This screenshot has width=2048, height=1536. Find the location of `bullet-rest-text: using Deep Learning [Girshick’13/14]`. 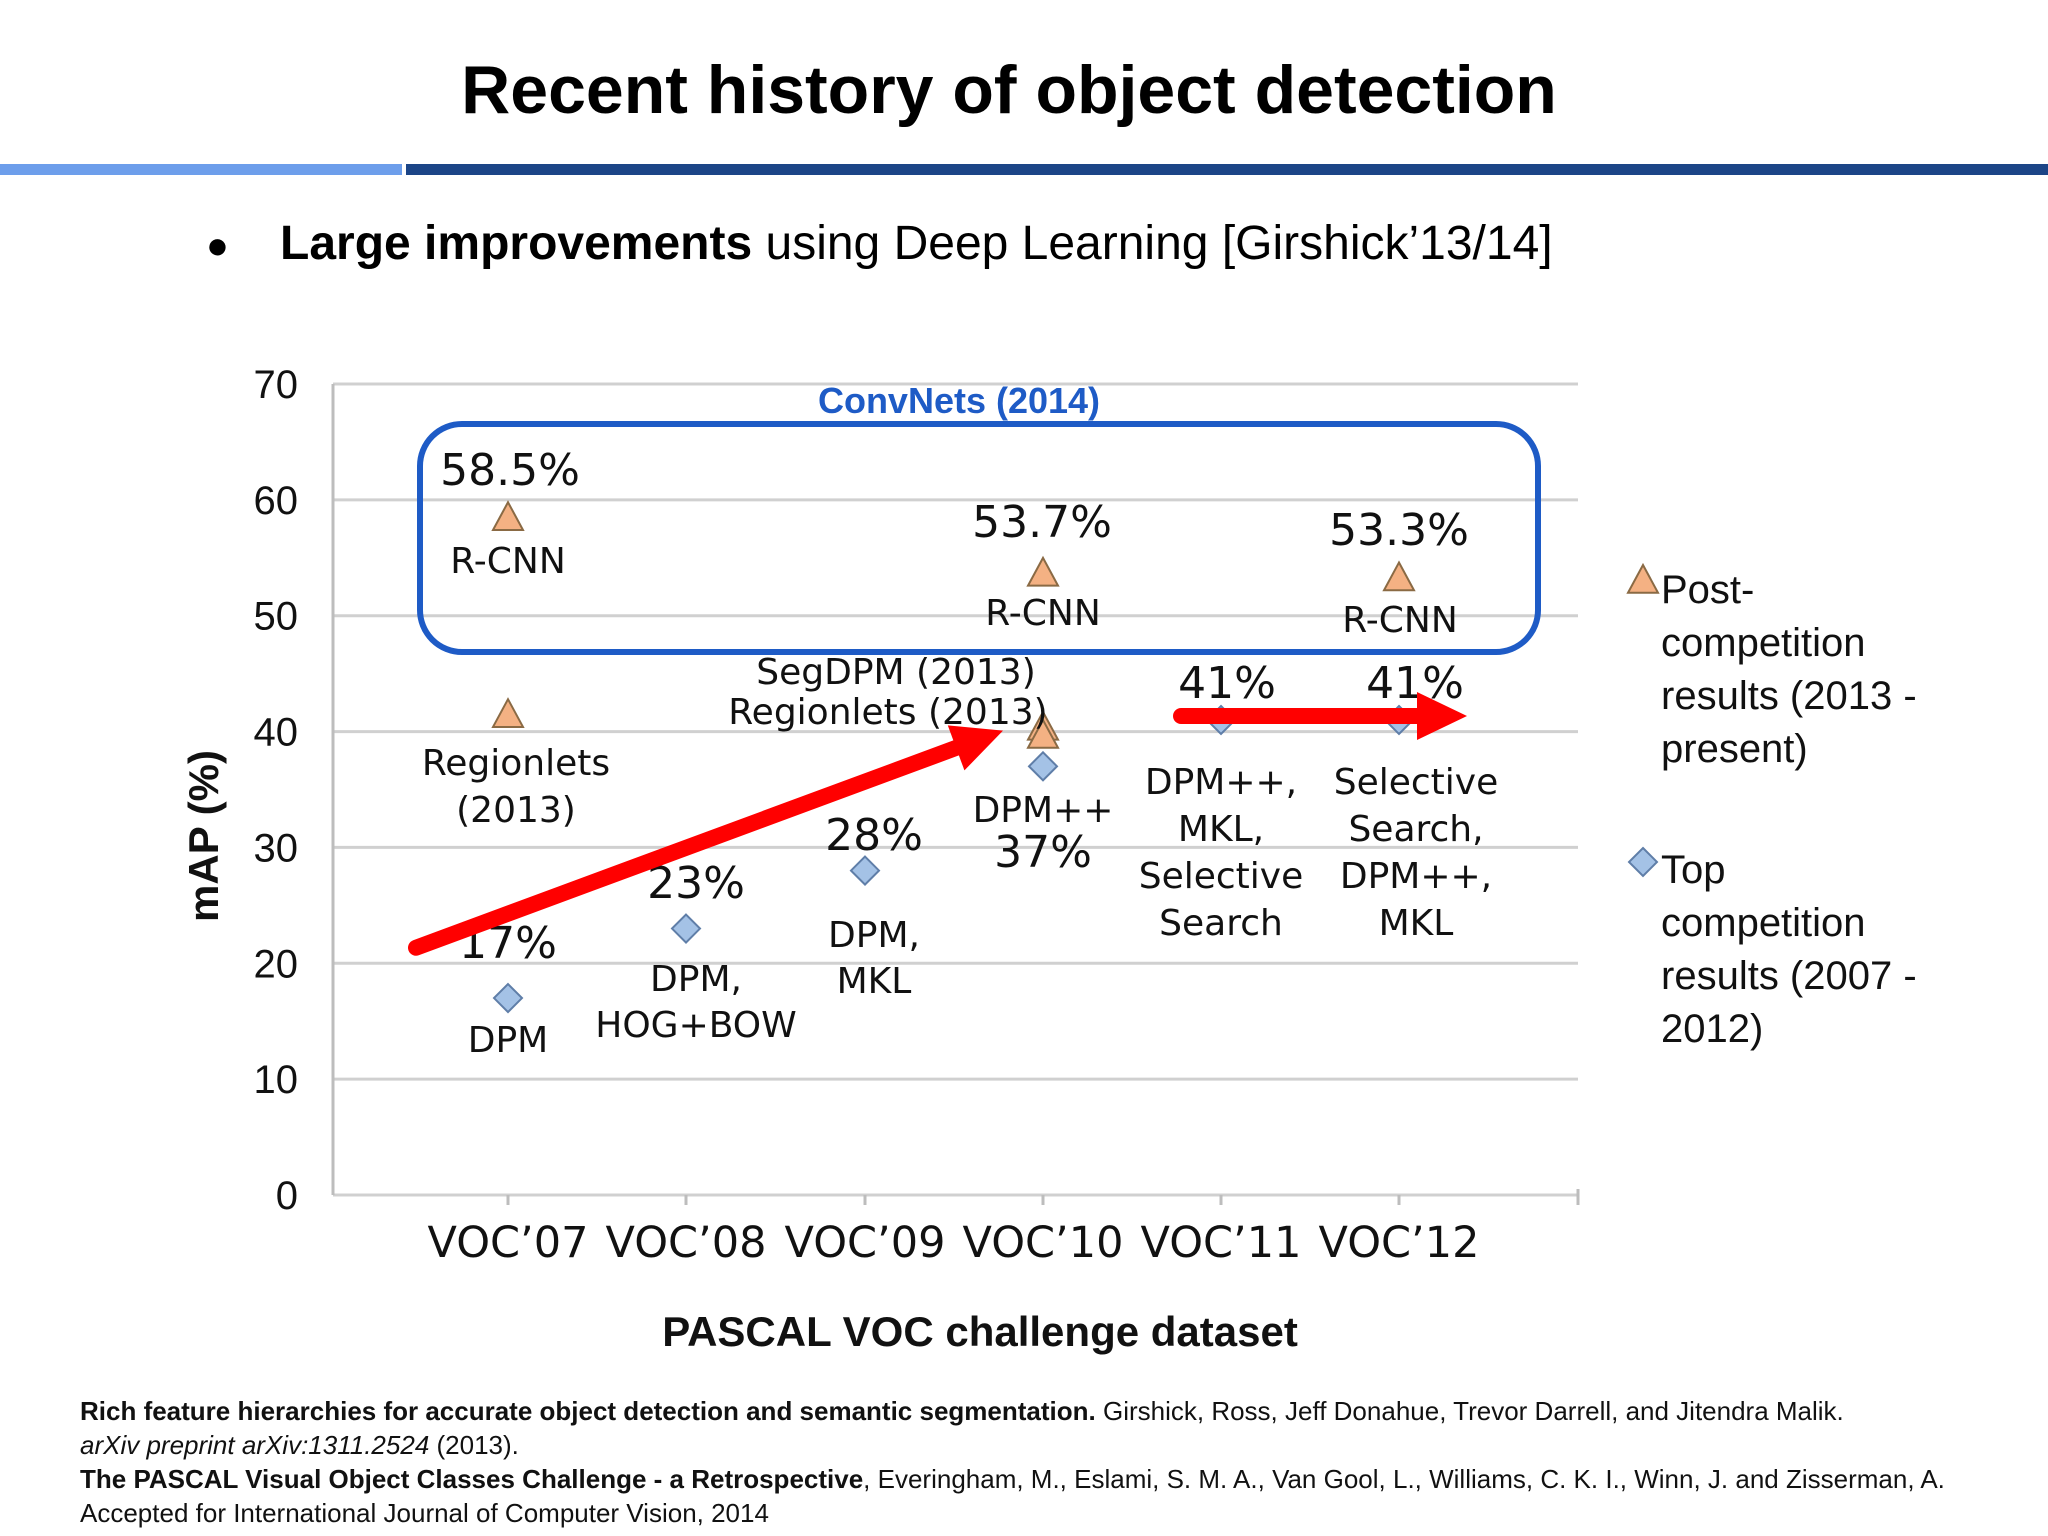

bullet-rest-text: using Deep Learning [Girshick’13/14] is located at coordinates (1152, 243).